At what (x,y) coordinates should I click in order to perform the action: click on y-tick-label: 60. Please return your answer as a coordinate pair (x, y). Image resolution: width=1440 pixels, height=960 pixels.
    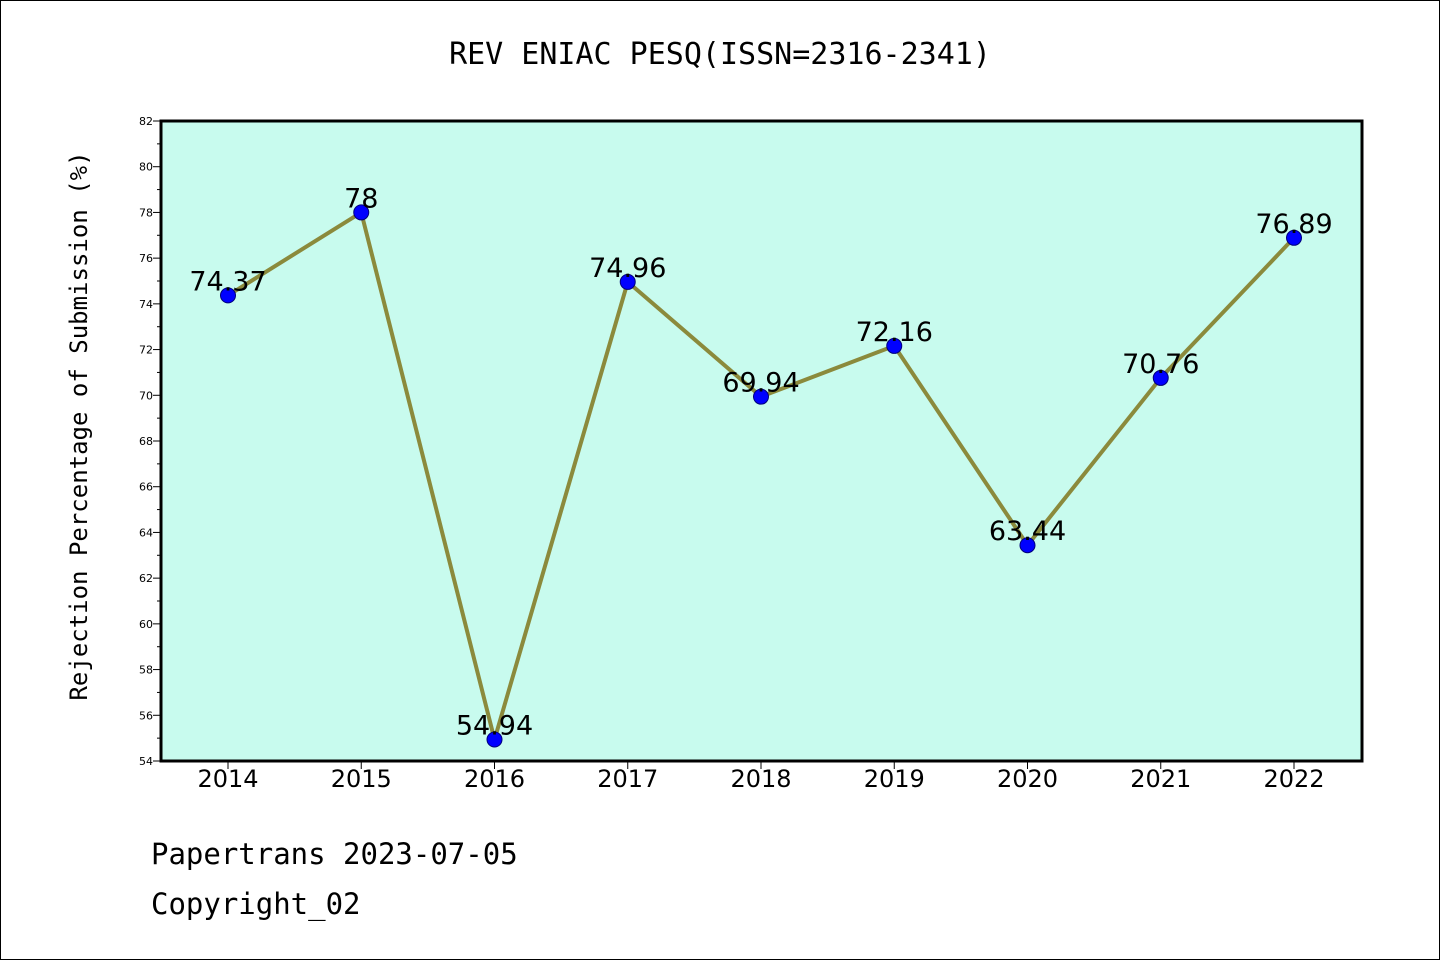
    Looking at the image, I should click on (146, 624).